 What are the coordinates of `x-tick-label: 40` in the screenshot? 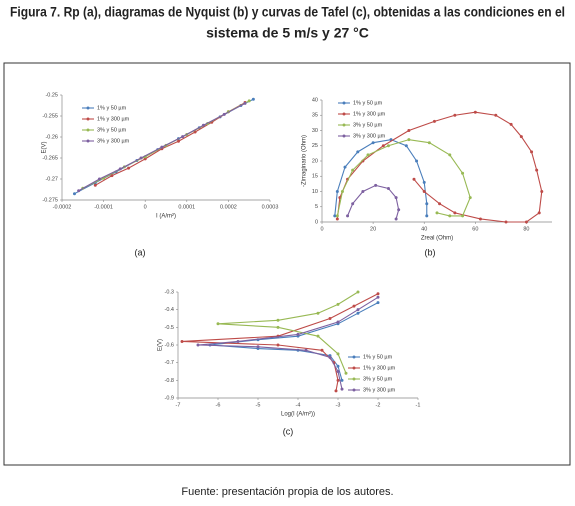 It's located at (424, 229).